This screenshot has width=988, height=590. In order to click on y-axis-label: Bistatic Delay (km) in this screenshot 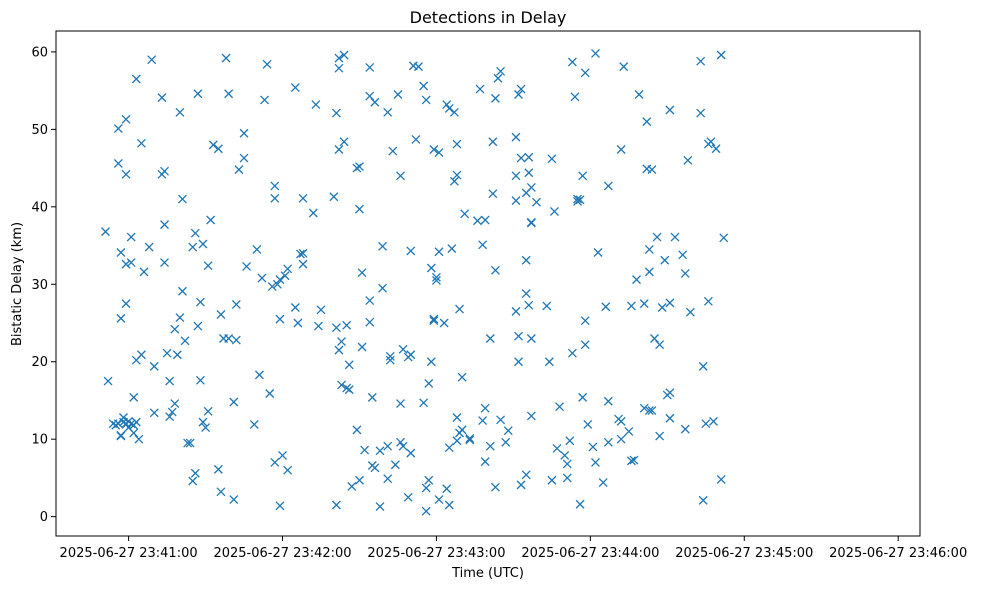, I will do `click(17, 284)`.